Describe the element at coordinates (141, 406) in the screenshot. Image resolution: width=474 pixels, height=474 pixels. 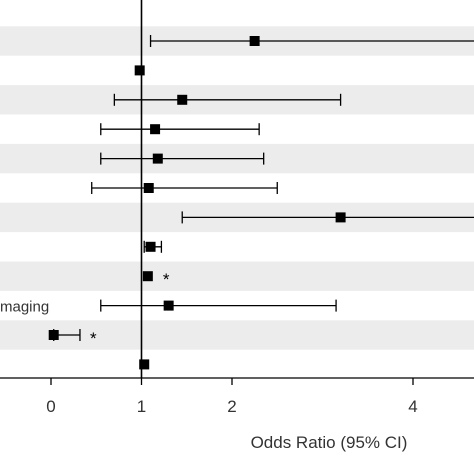
I see `x-tick-label: 1` at that location.